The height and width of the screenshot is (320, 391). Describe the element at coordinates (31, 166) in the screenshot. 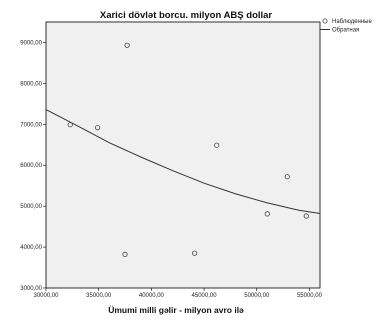

I see `y-tick-label: 6000,00` at that location.